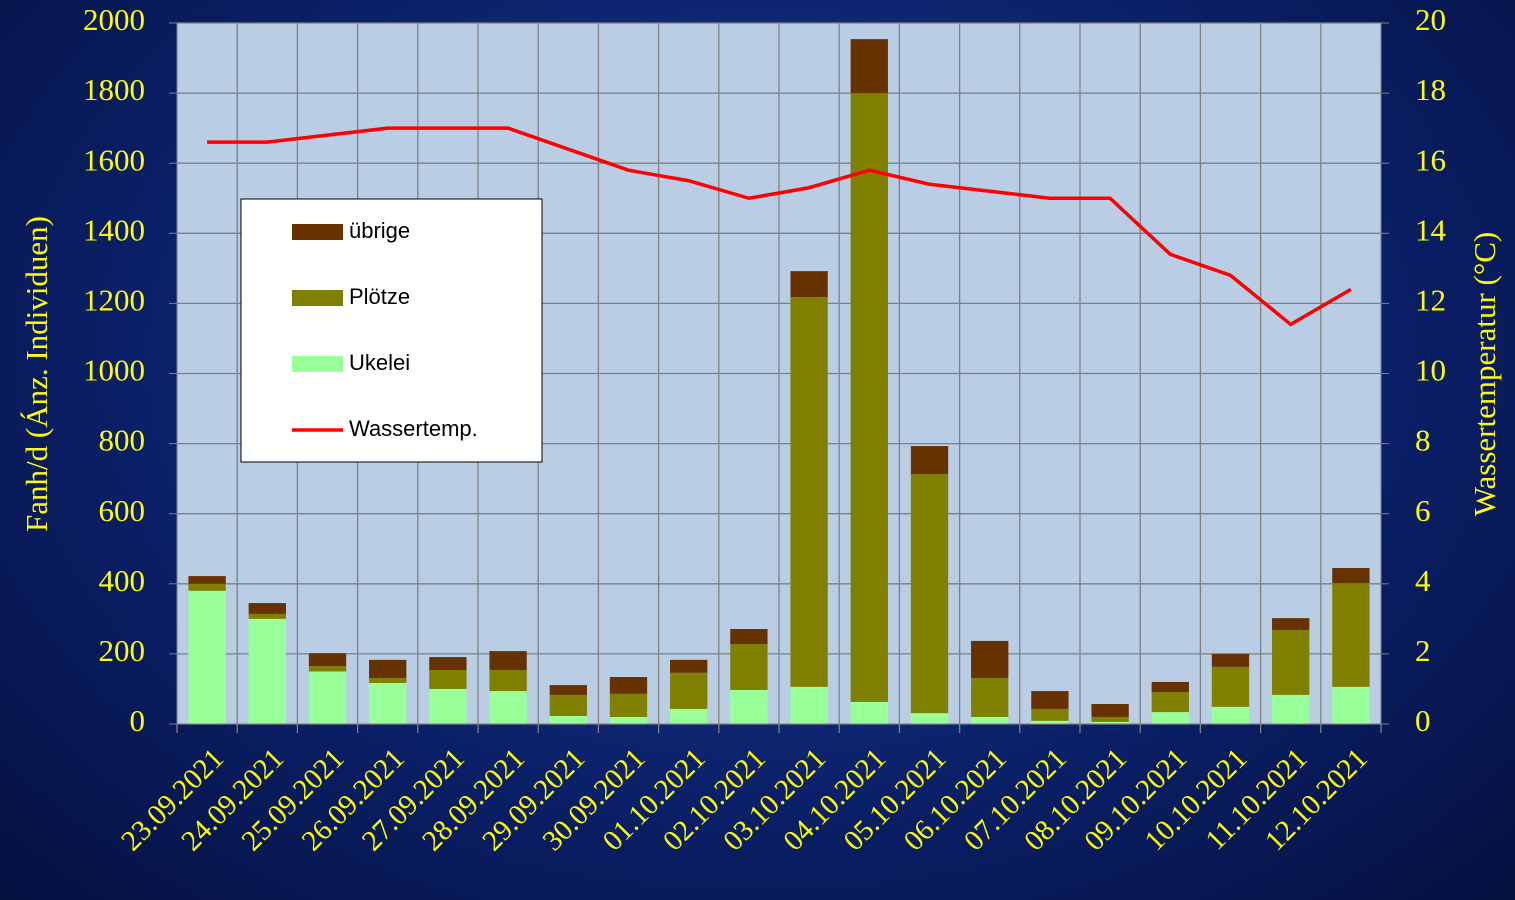 This screenshot has height=900, width=1515. I want to click on y2-tick-label: 4, so click(1423, 580).